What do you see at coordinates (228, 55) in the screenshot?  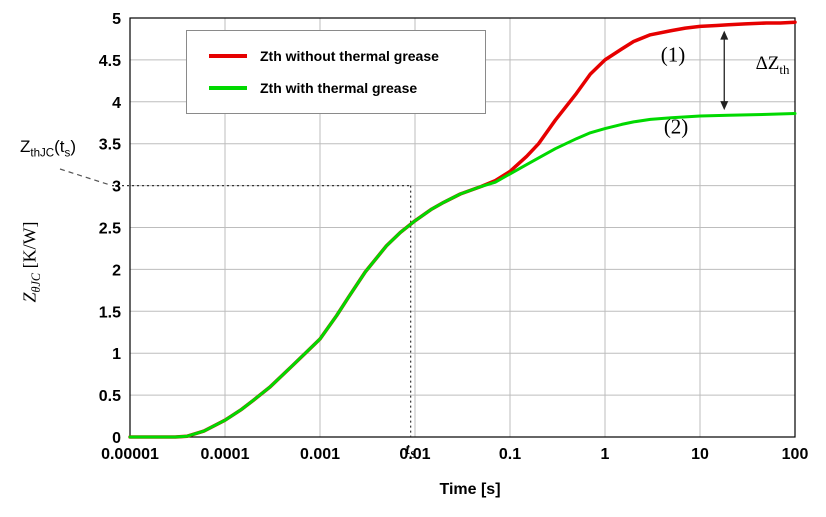 I see `red-line-swatch` at bounding box center [228, 55].